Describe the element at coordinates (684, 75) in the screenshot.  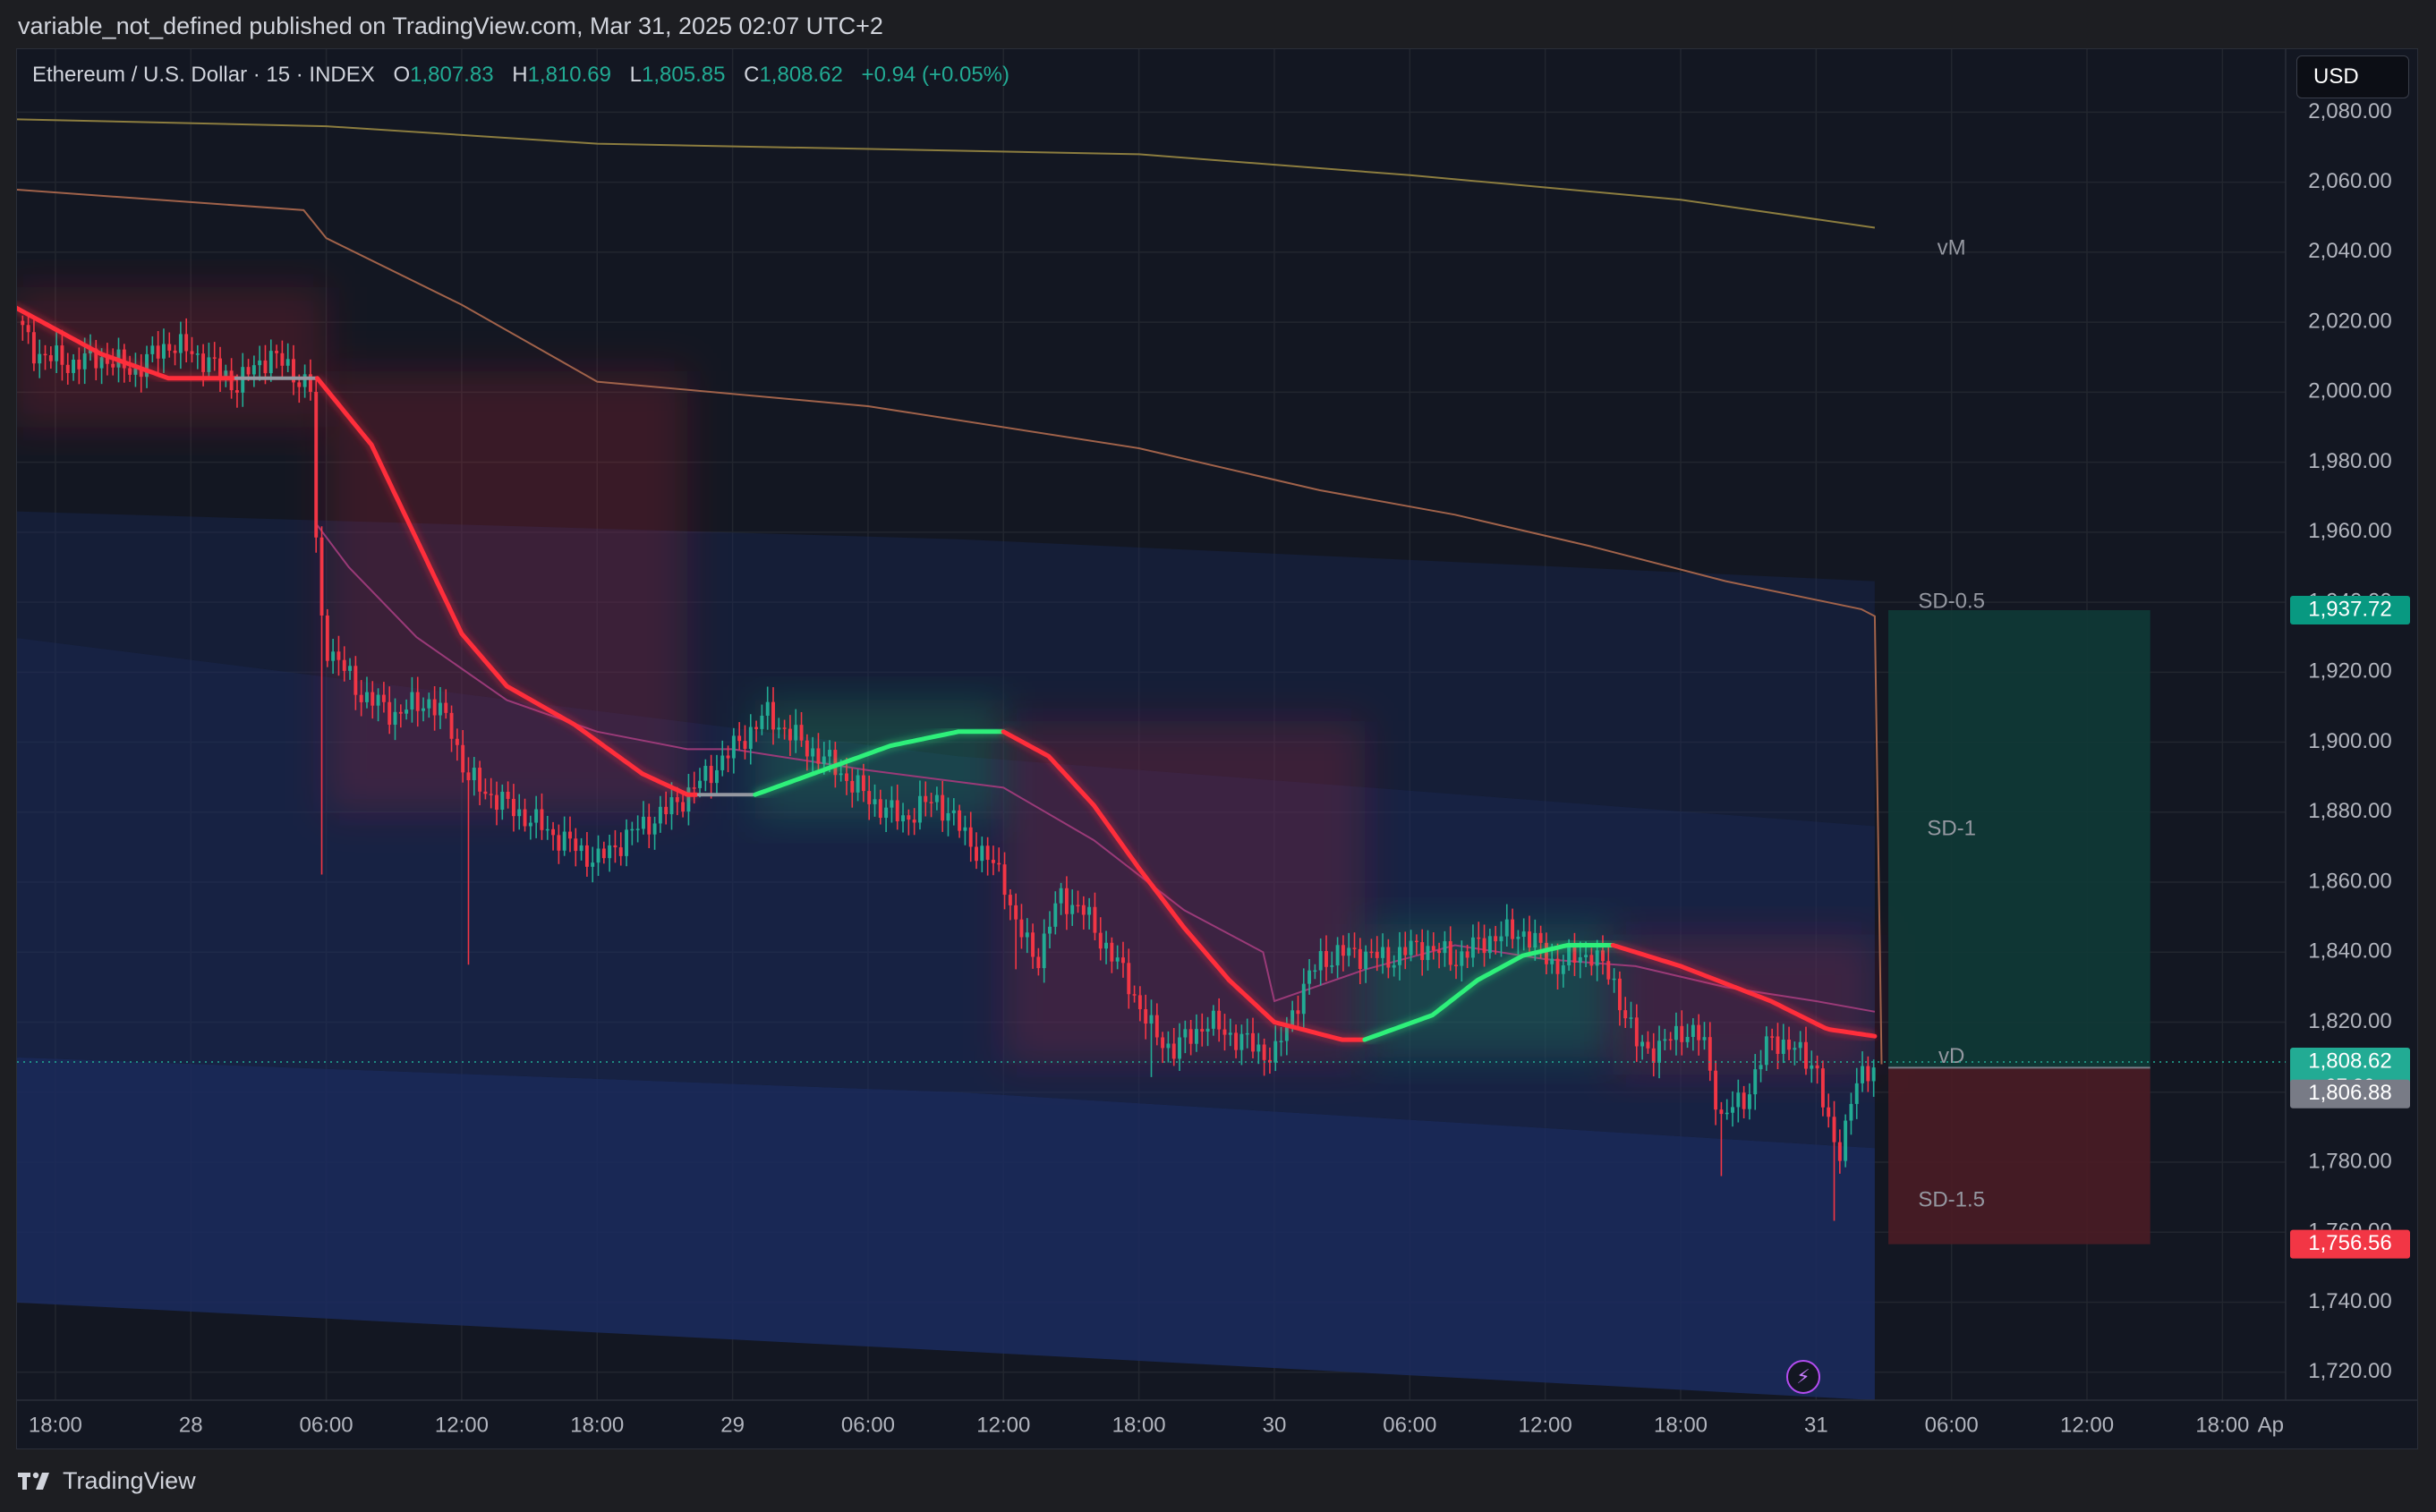
I see `low-value: 1,805.85` at that location.